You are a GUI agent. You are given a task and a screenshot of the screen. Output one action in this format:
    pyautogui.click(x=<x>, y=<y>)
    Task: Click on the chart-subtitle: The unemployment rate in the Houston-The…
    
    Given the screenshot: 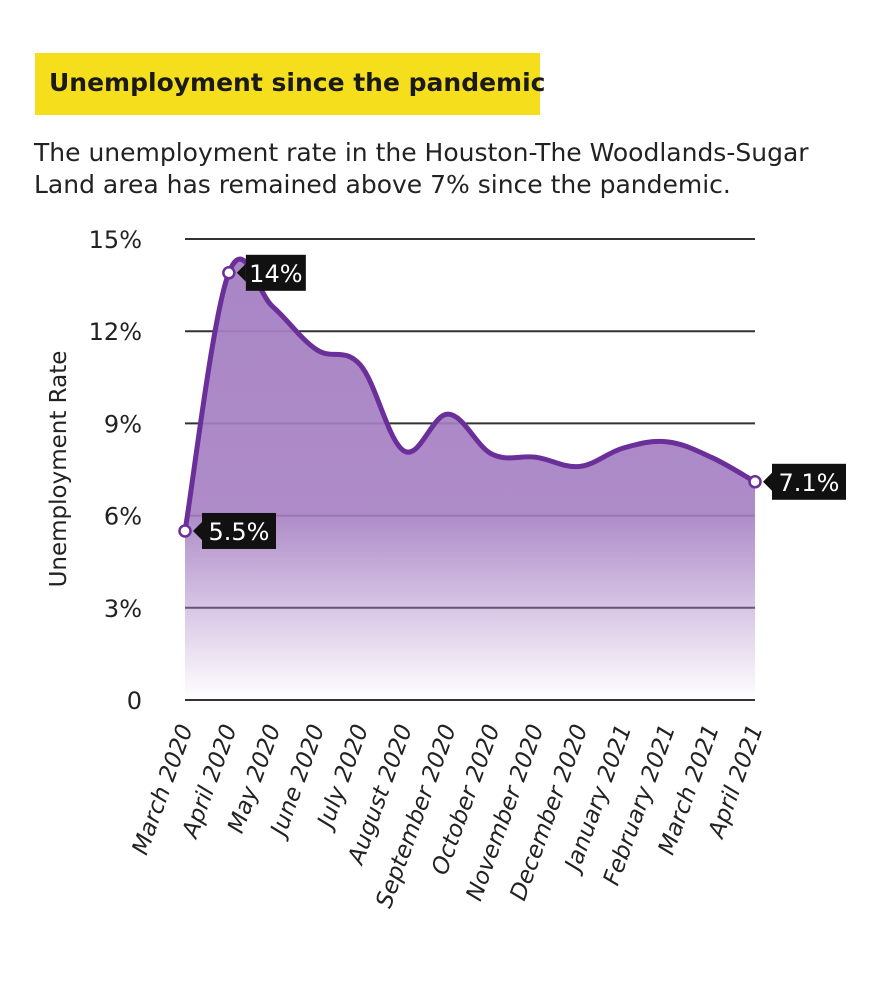 What is the action you would take?
    pyautogui.click(x=421, y=168)
    